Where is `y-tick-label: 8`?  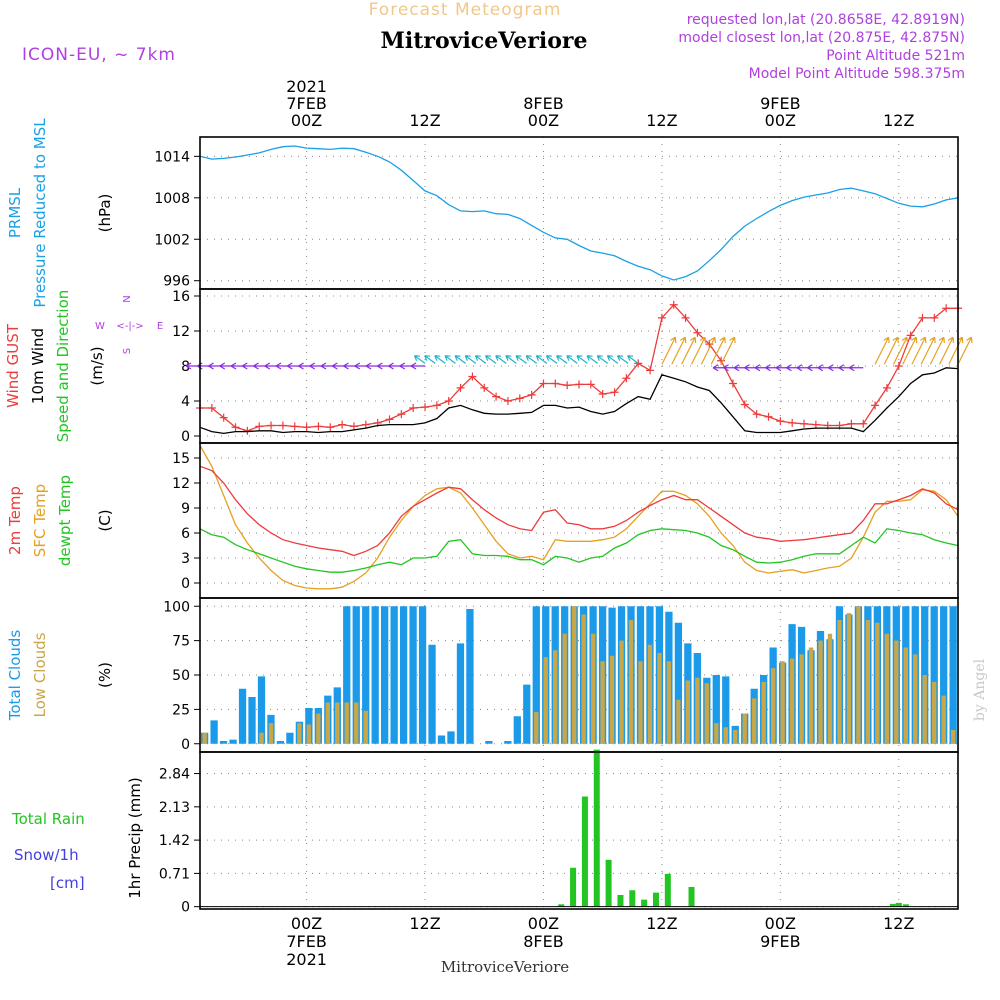 y-tick-label: 8 is located at coordinates (185, 367).